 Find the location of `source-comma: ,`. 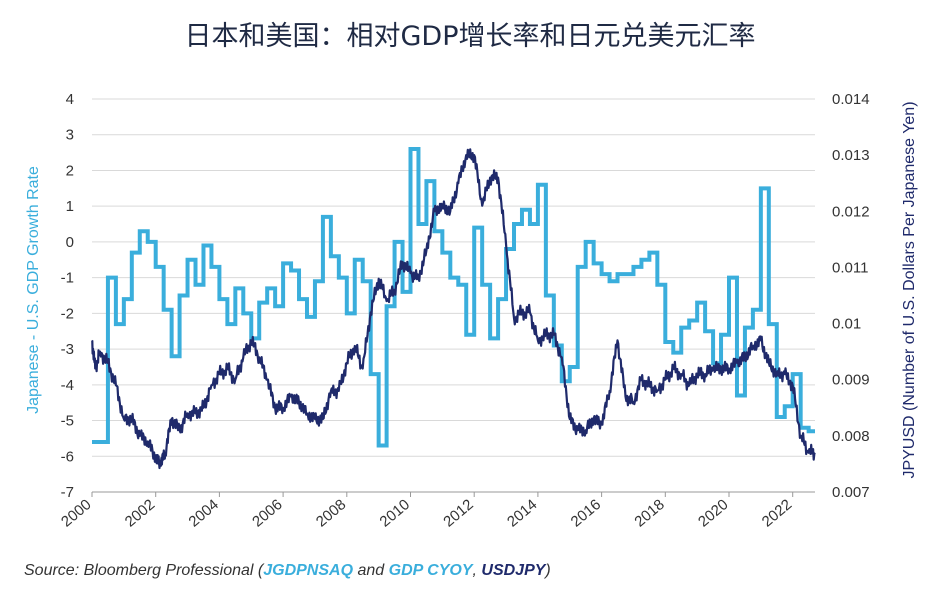

source-comma: , is located at coordinates (477, 570).